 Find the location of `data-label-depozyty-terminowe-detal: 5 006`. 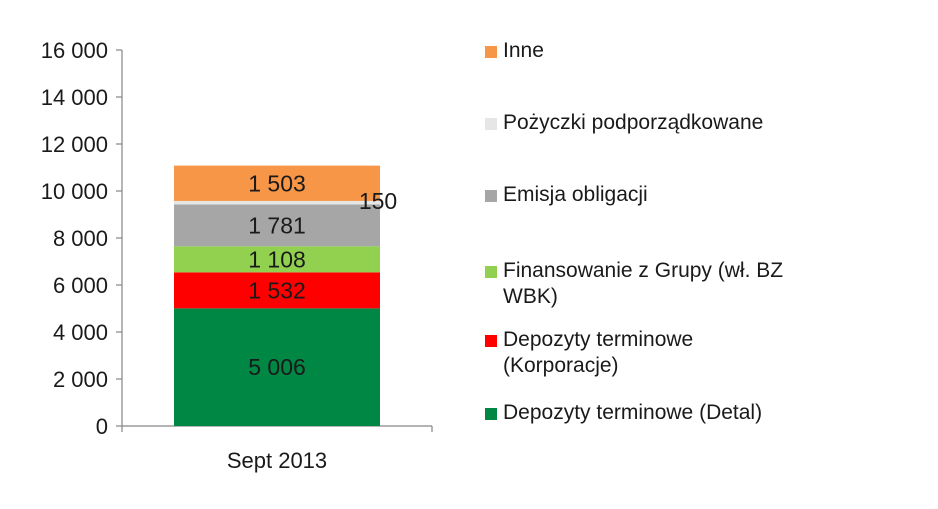

data-label-depozyty-terminowe-detal: 5 006 is located at coordinates (277, 367).